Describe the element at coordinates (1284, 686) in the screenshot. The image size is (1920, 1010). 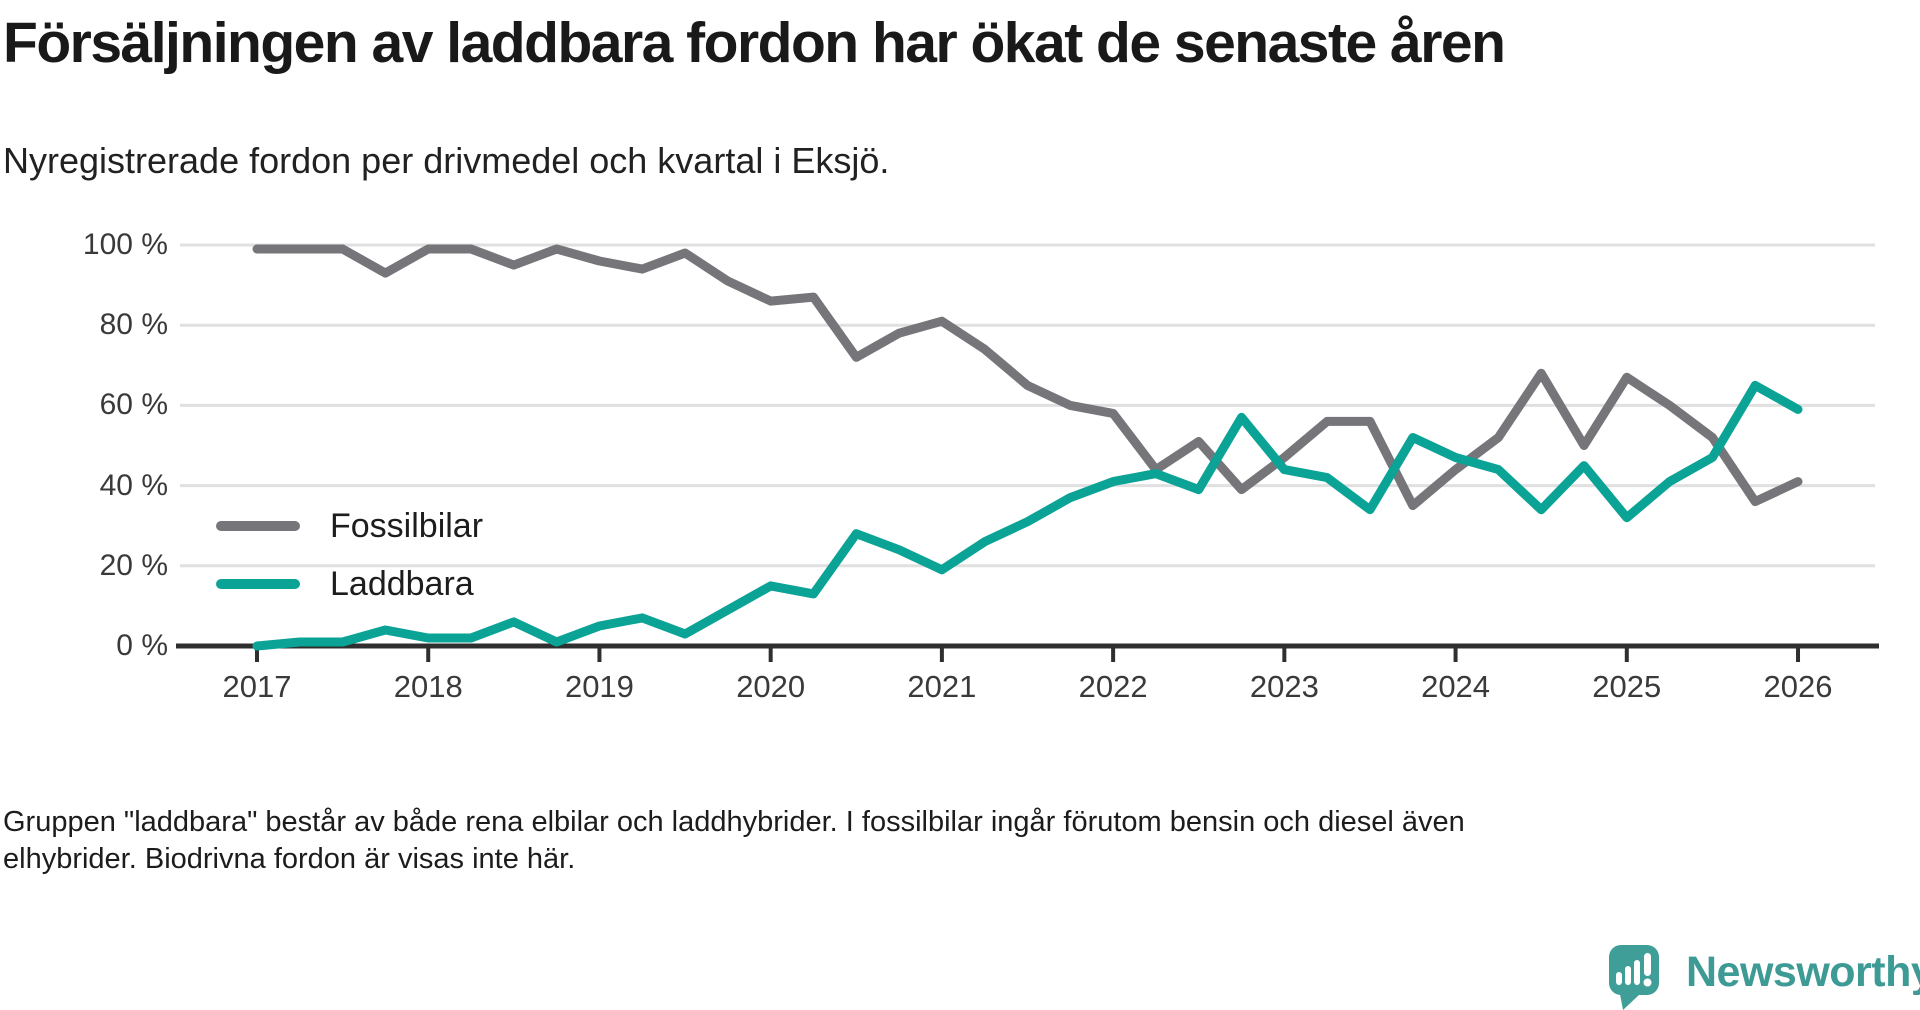
I see `x-axis-label: 2023` at that location.